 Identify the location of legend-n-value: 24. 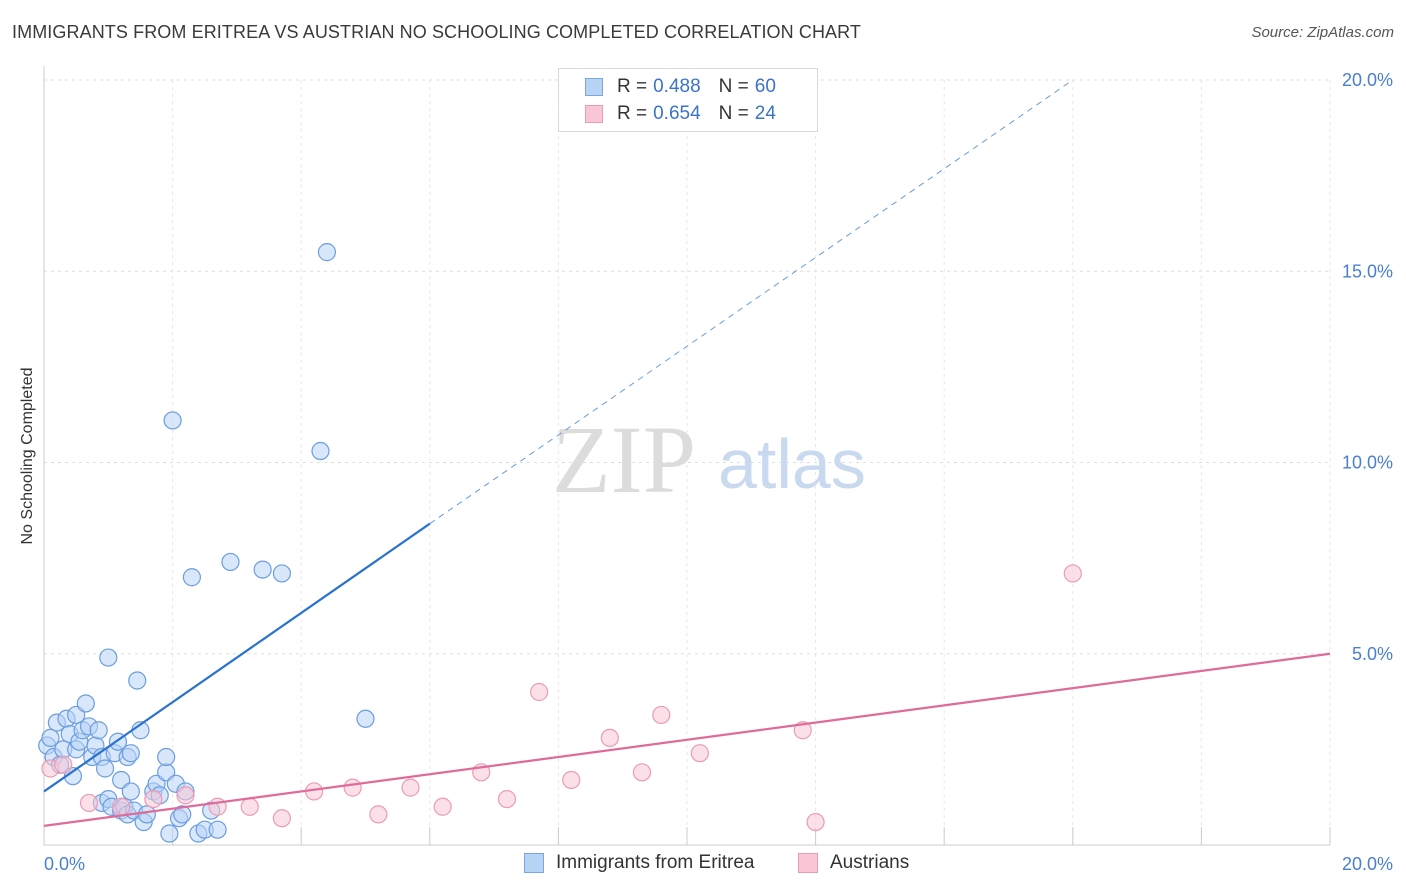
(765, 113).